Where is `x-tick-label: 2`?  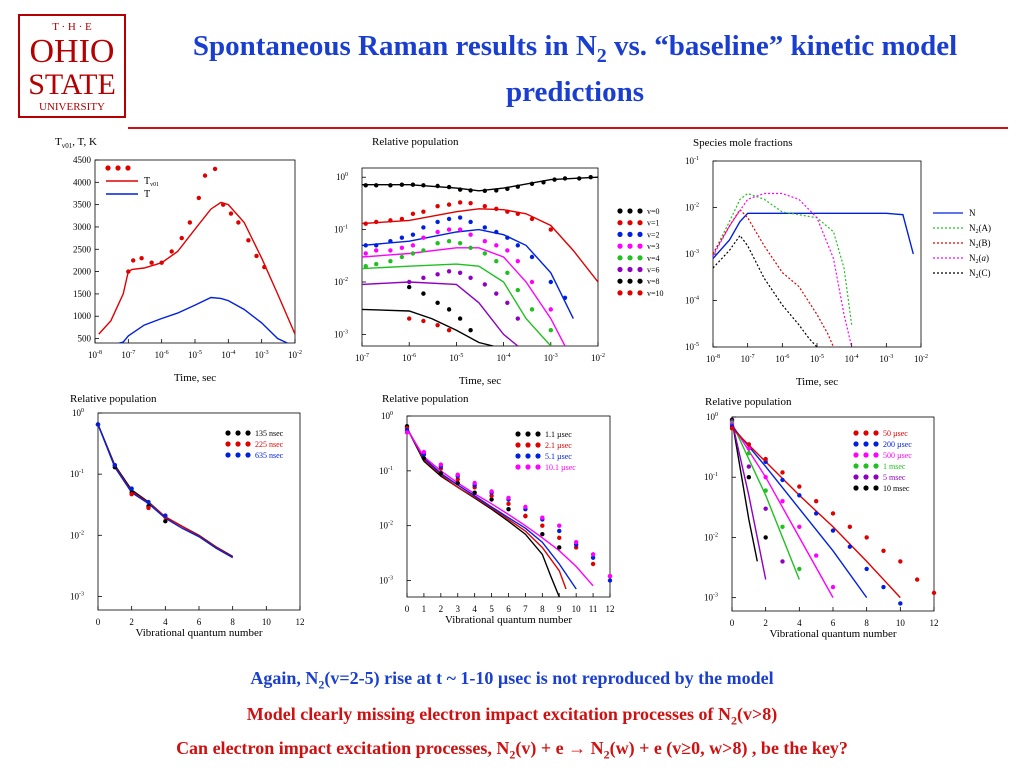
x-tick-label: 2 is located at coordinates (765, 623).